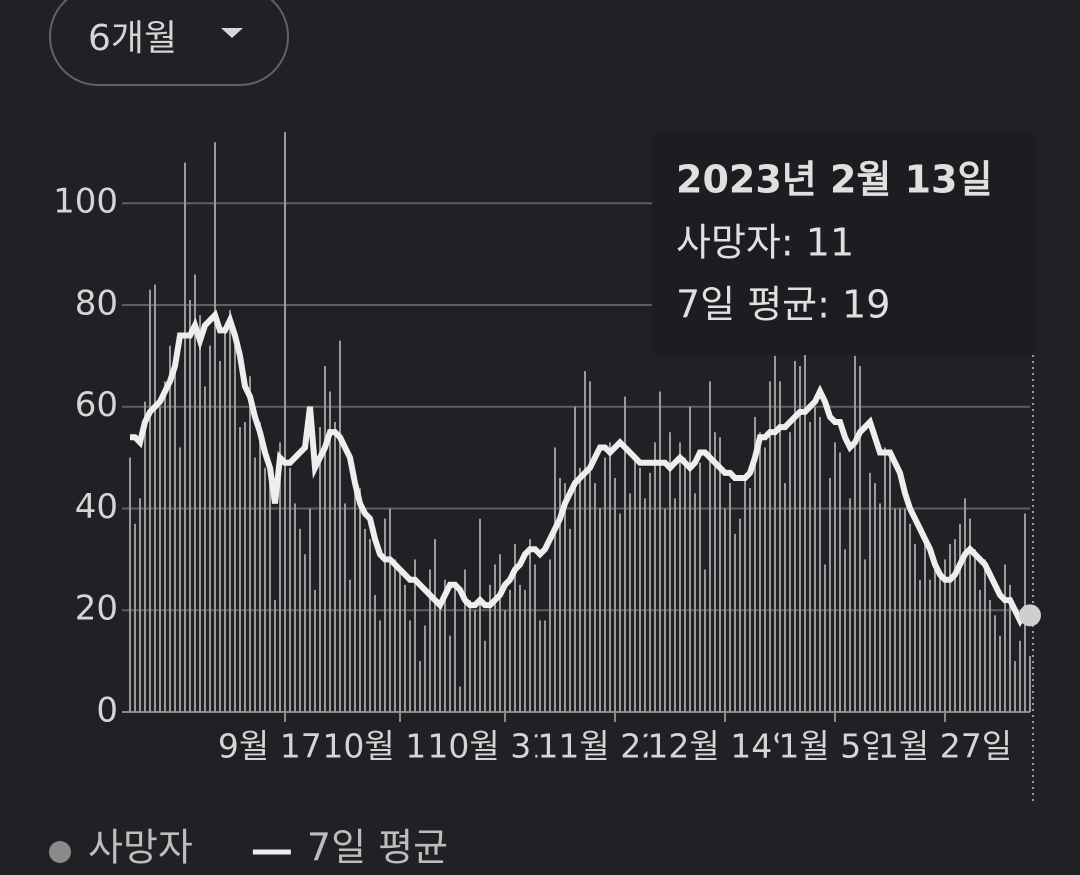 This screenshot has width=1080, height=875. I want to click on y-tick-label: 0, so click(107, 711).